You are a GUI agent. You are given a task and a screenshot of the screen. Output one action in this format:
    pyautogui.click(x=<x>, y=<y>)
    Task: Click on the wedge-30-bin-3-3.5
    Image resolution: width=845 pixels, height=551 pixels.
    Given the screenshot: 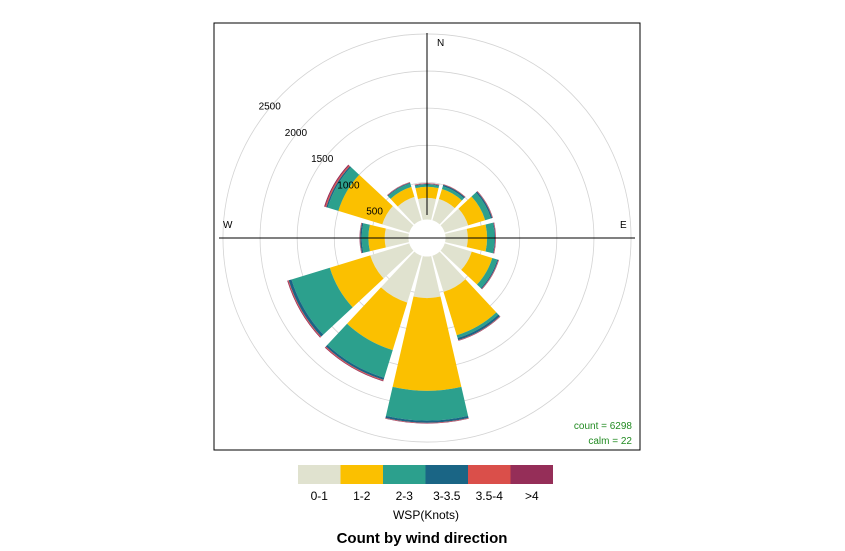 What is the action you would take?
    pyautogui.click(x=453, y=191)
    